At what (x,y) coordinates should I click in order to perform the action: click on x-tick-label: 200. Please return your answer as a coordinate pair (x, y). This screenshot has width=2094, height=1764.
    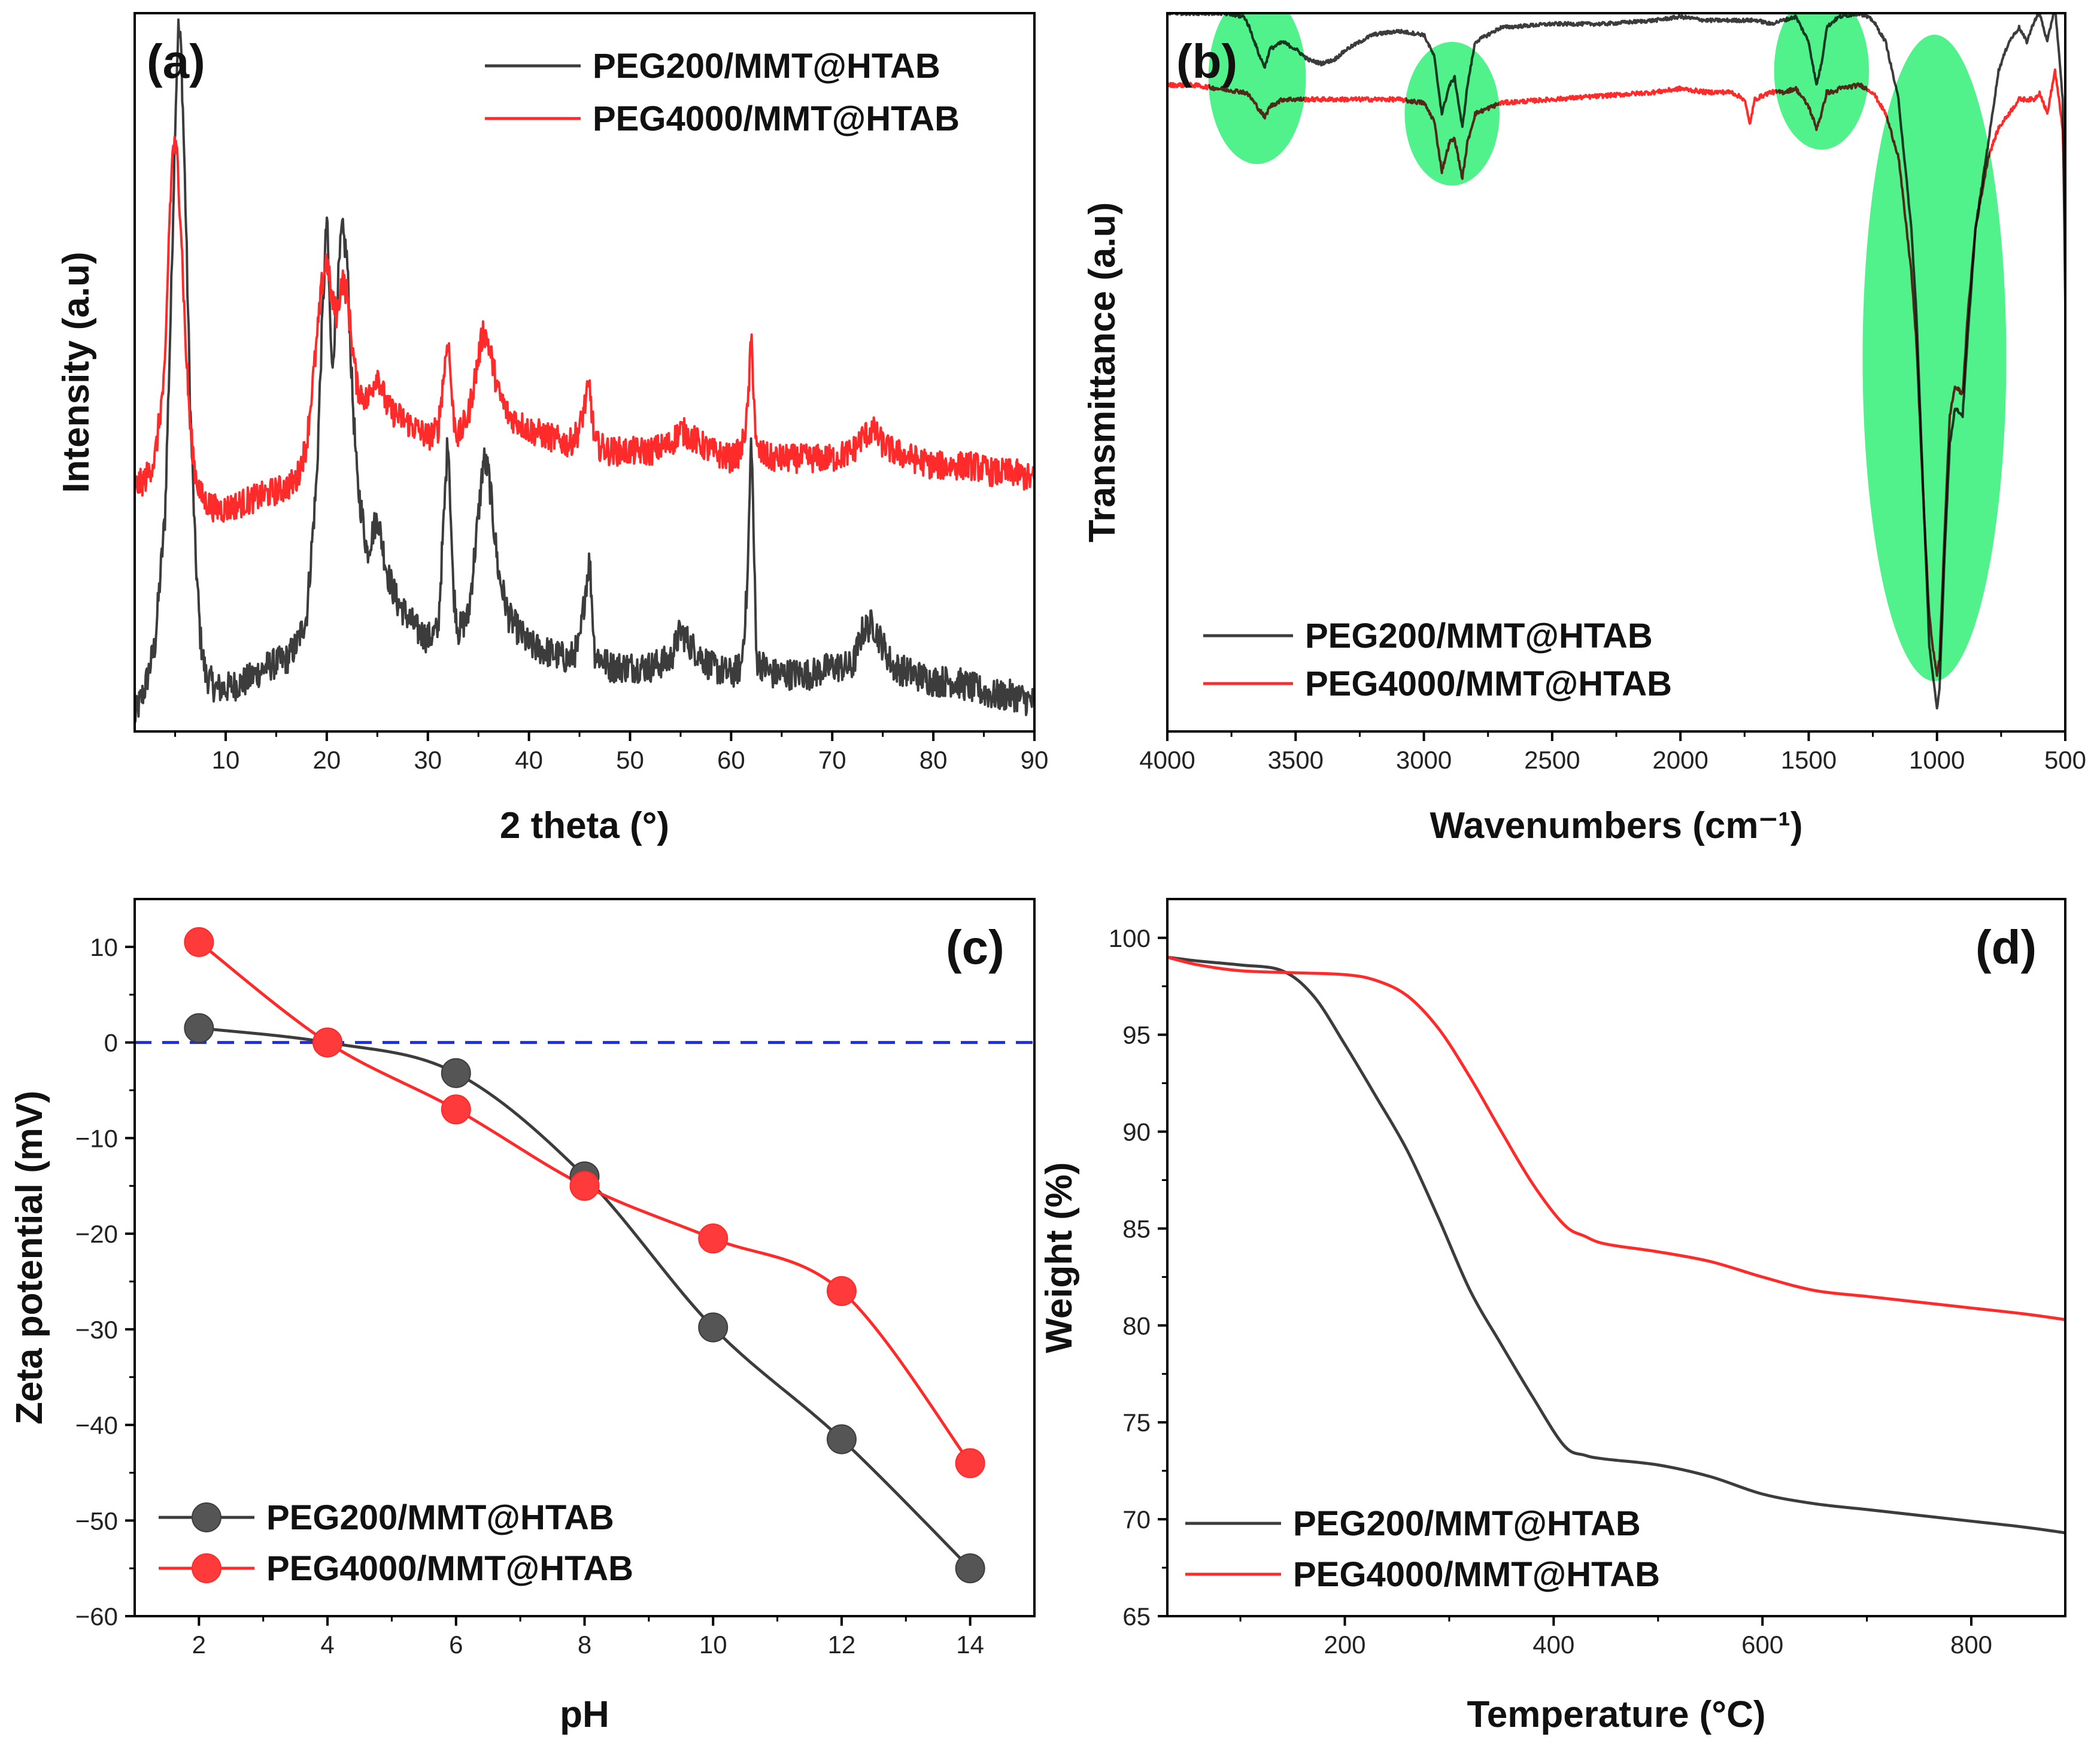
    Looking at the image, I should click on (1344, 1645).